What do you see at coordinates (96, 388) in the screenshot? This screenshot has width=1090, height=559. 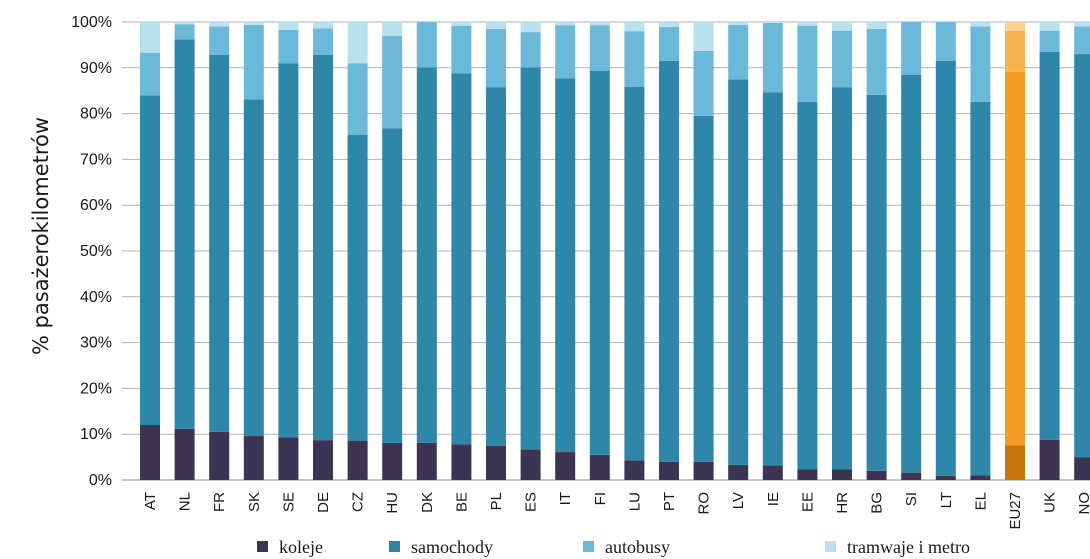 I see `y-tick-label: 20%` at bounding box center [96, 388].